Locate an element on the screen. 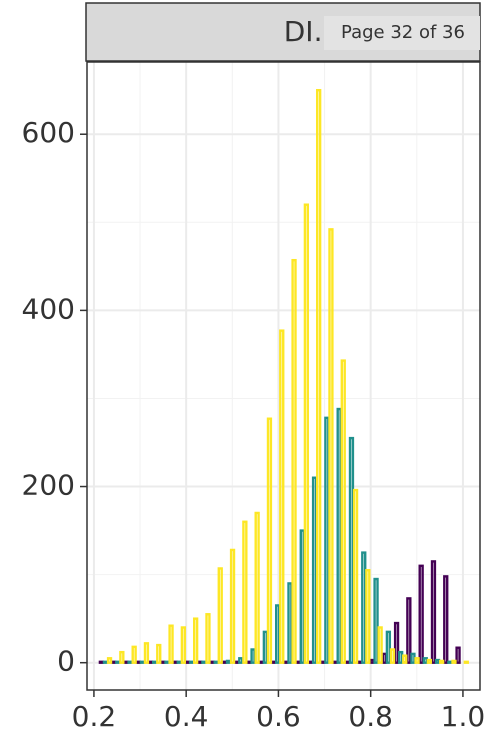 The image size is (493, 736). y-tick-label: 400 is located at coordinates (48, 308).